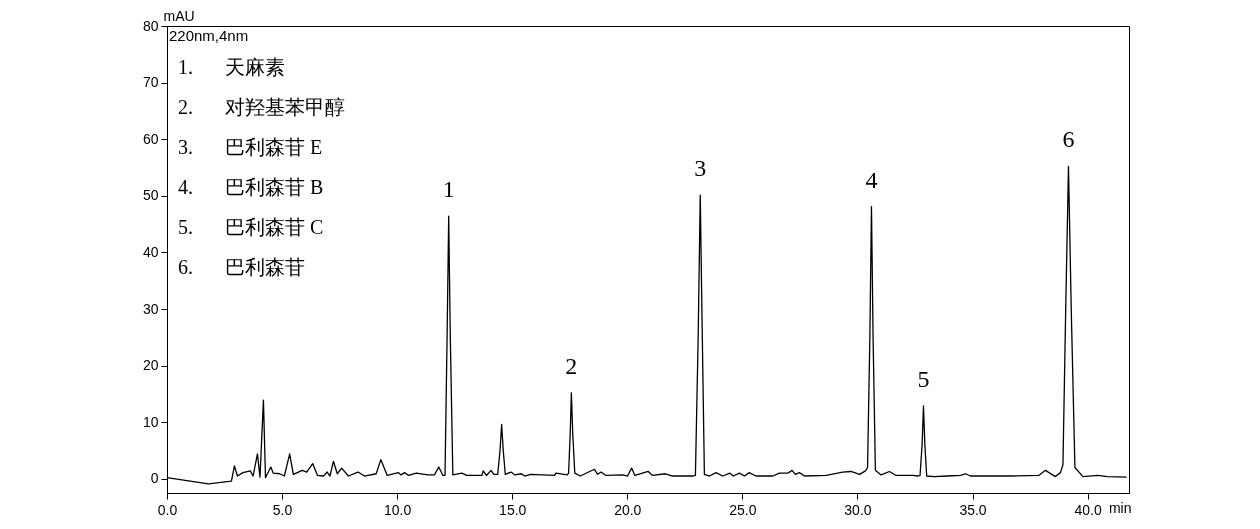 Image resolution: width=1260 pixels, height=529 pixels. I want to click on x-tick-label: 5.0, so click(282, 509).